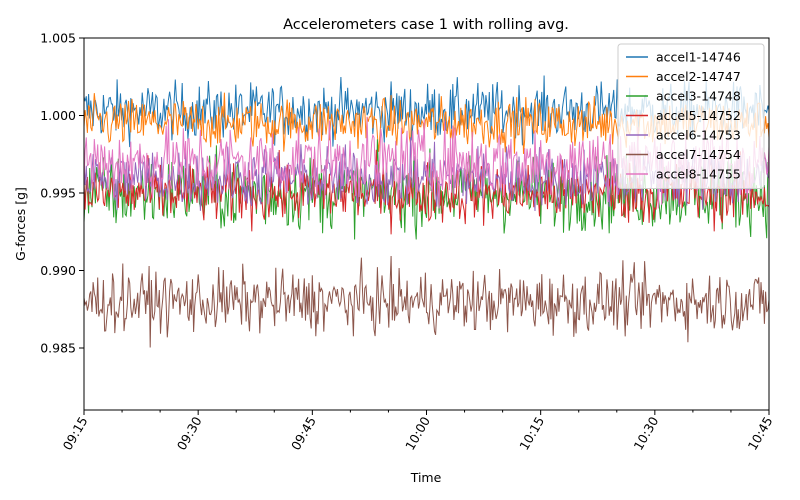 Image resolution: width=800 pixels, height=500 pixels. I want to click on x-axis-label: Time, so click(426, 477).